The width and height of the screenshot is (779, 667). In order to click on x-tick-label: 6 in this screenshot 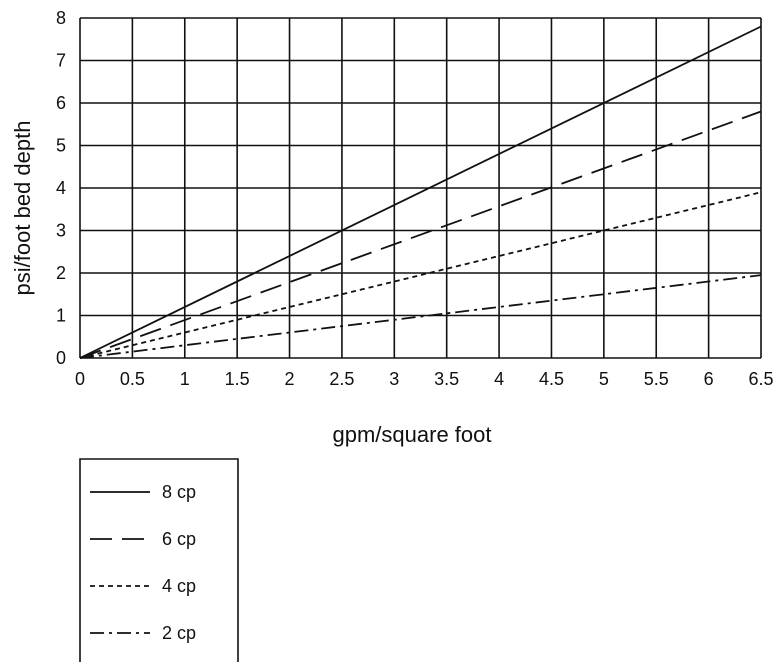, I will do `click(709, 379)`.